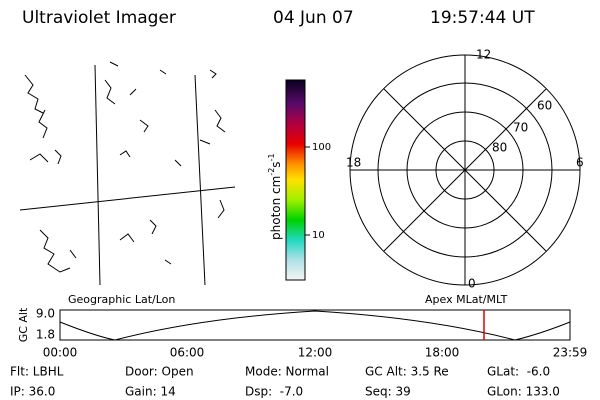 The image size is (600, 400). I want to click on y-axis-label: GC Alt, so click(23, 324).